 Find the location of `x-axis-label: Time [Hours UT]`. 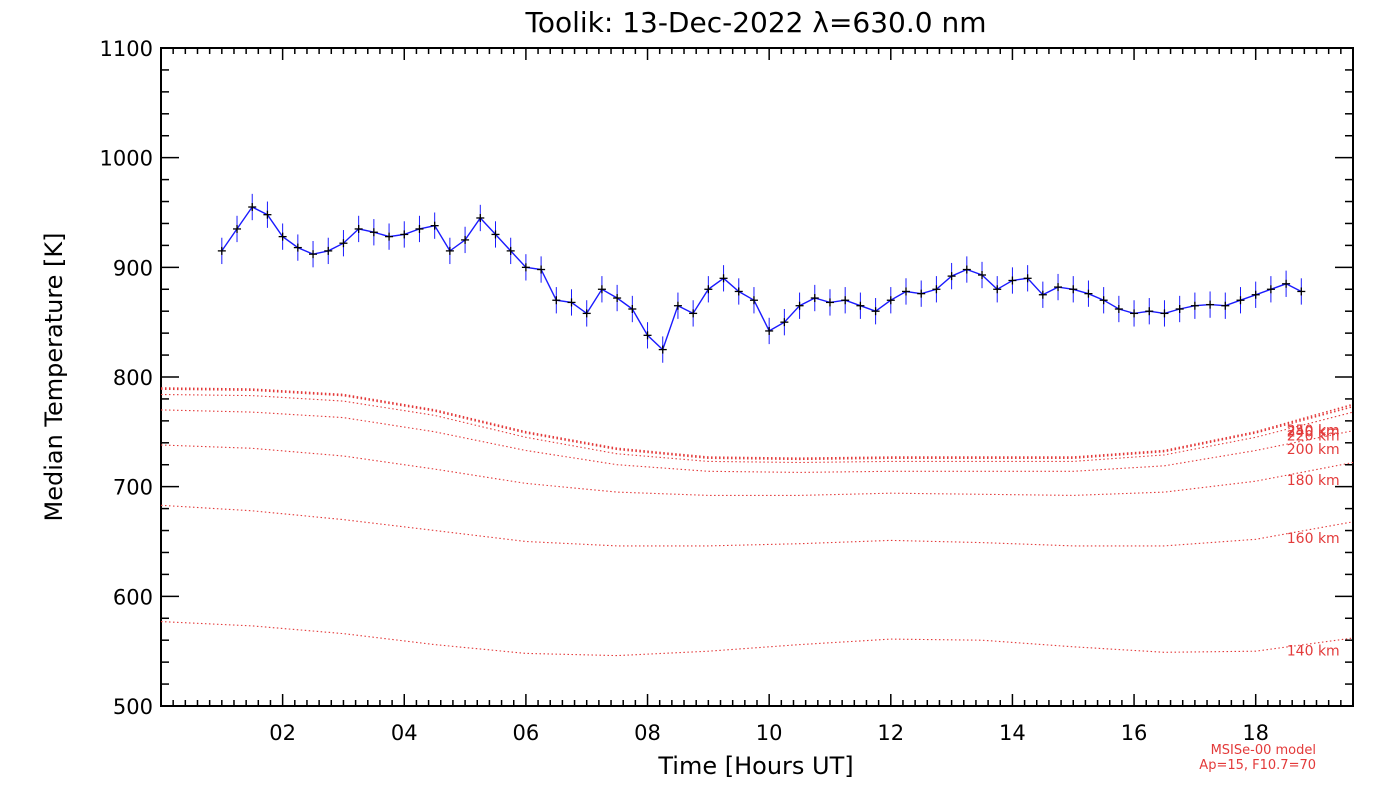

x-axis-label: Time [Hours UT] is located at coordinates (755, 766).